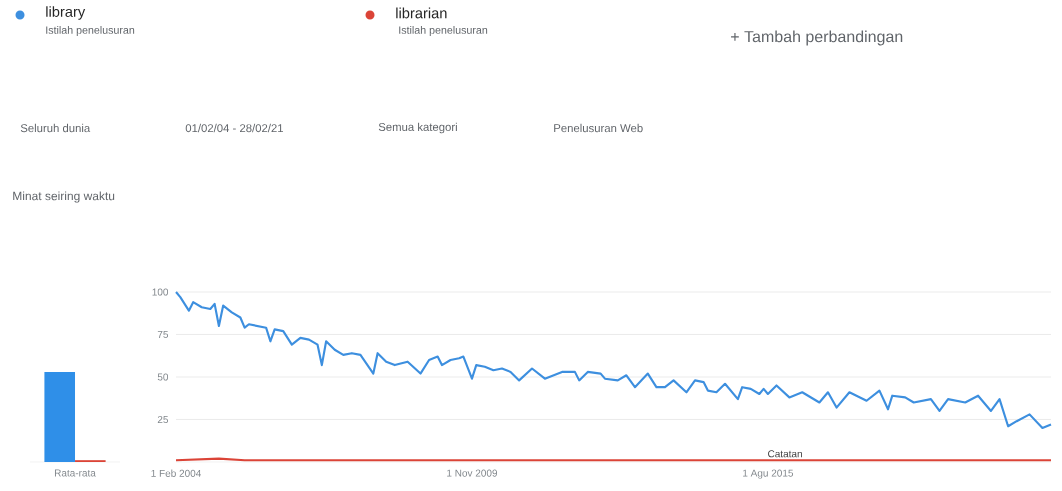  I want to click on x-tick-label: 1 Nov 2009, so click(472, 473).